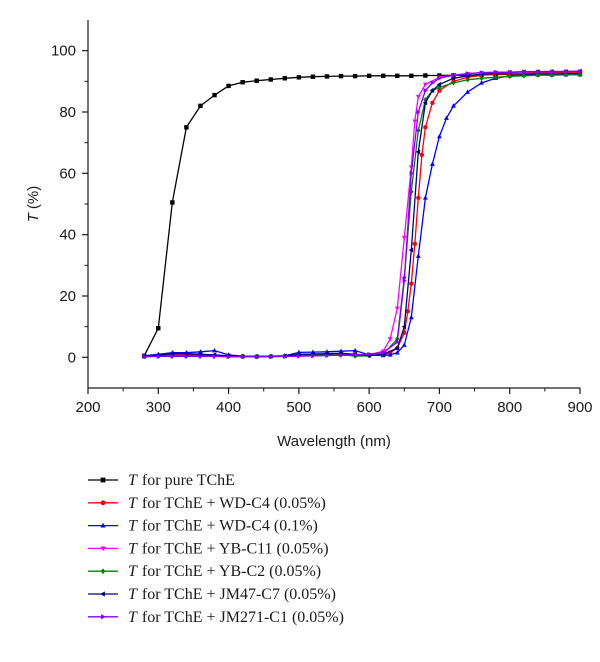 The height and width of the screenshot is (662, 600). I want to click on x-tick-label: 600, so click(369, 407).